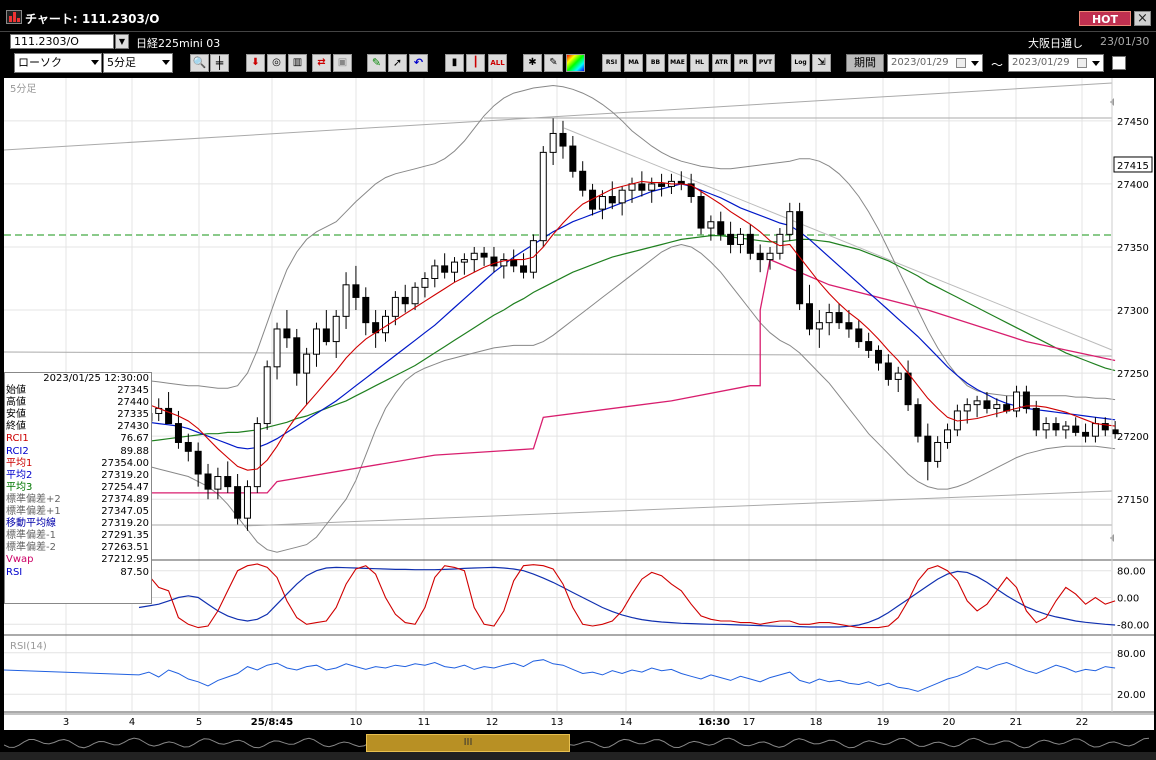 This screenshot has width=1156, height=760. What do you see at coordinates (78, 476) in the screenshot?
I see `info-row: 平均2 27319.20` at bounding box center [78, 476].